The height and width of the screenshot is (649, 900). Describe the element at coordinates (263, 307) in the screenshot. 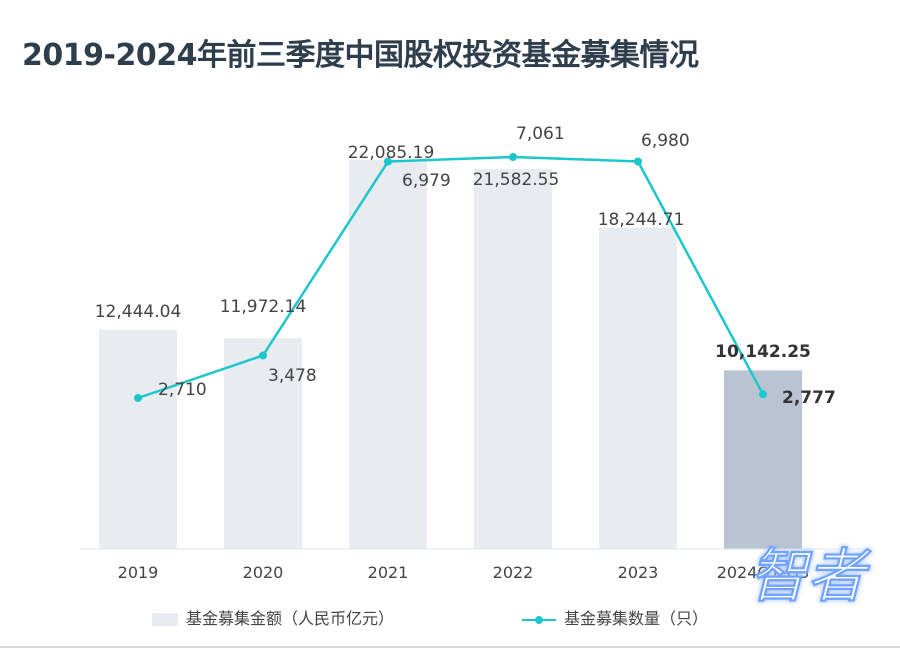

I see `bar-value-label: 11,972.14` at that location.